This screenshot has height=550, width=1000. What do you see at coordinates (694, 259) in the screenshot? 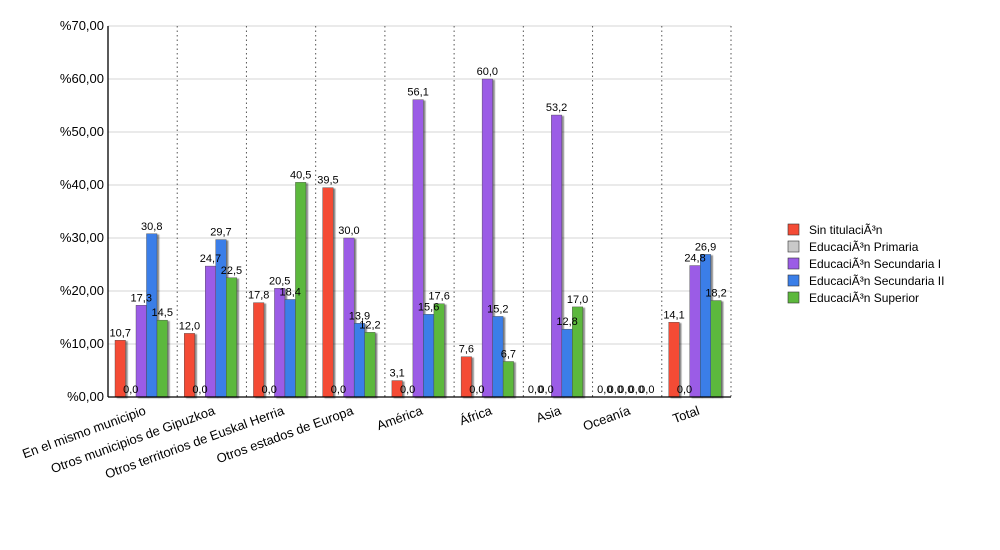
I see `data-label: 24,8` at bounding box center [694, 259].